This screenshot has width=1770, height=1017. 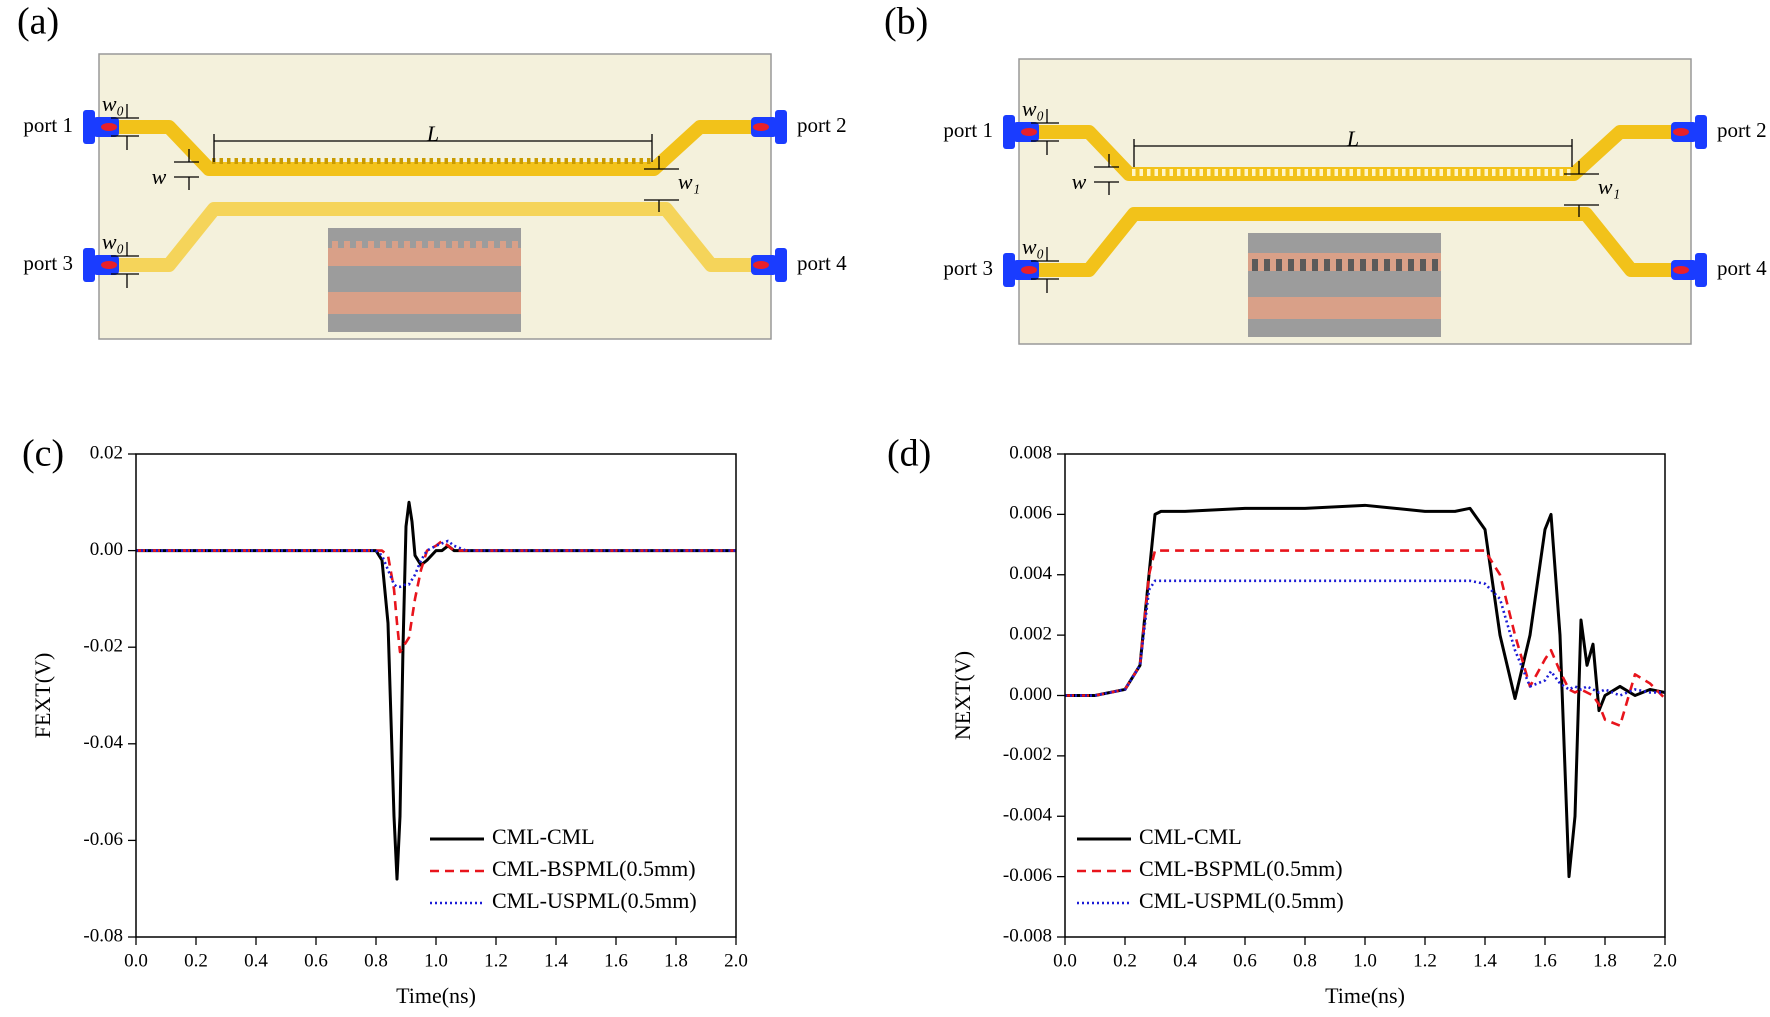 I want to click on x-tick-label: 0.6, so click(x=1245, y=960).